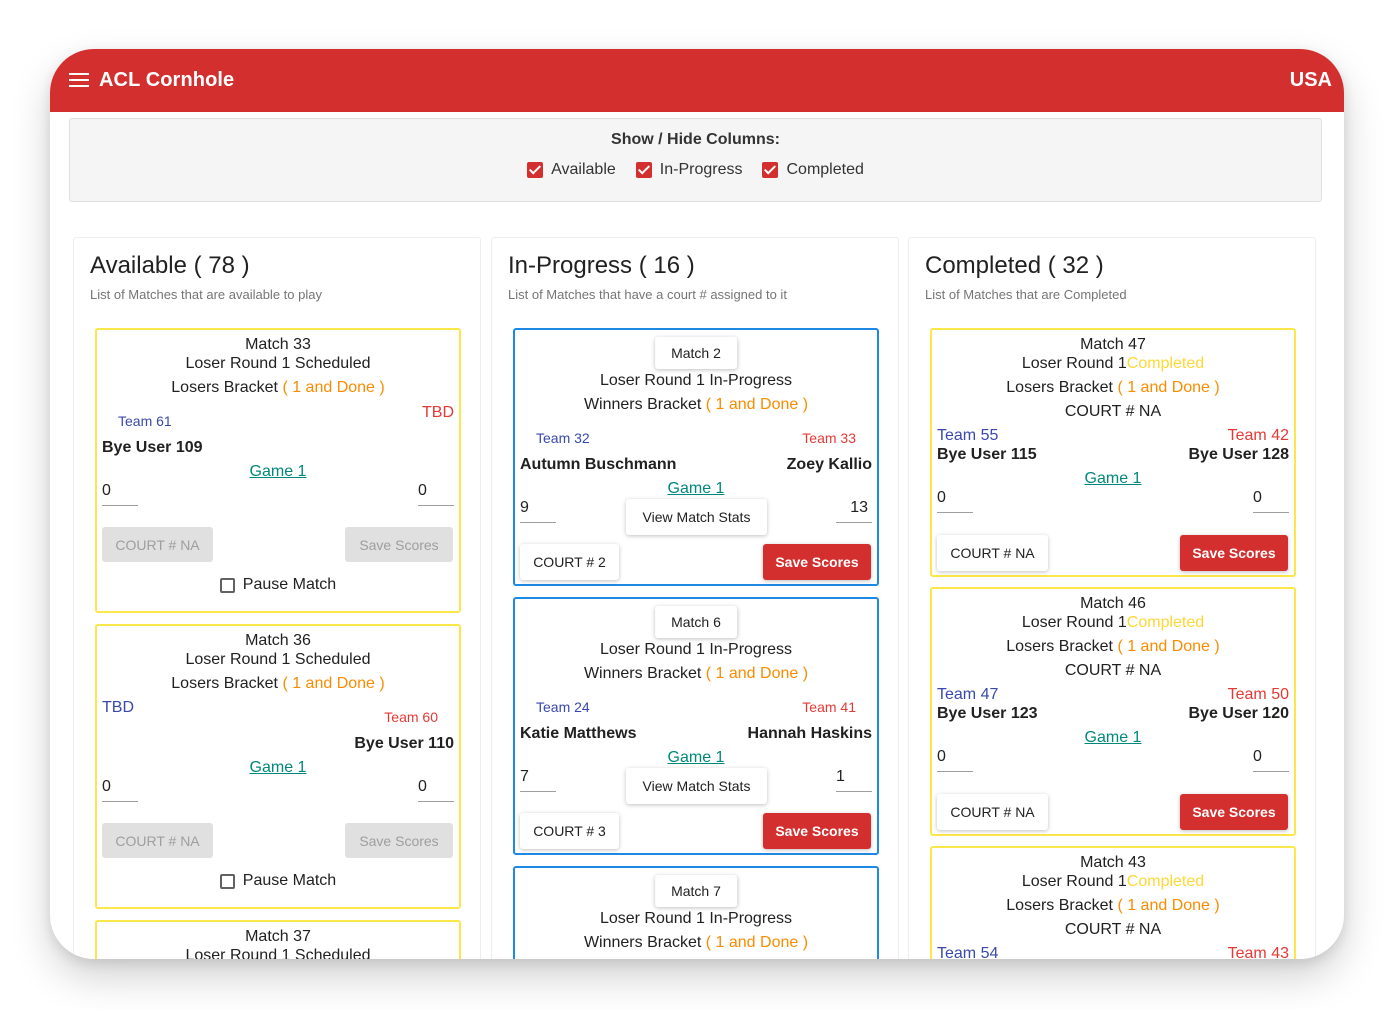  I want to click on team-right: Team 60, so click(411, 717).